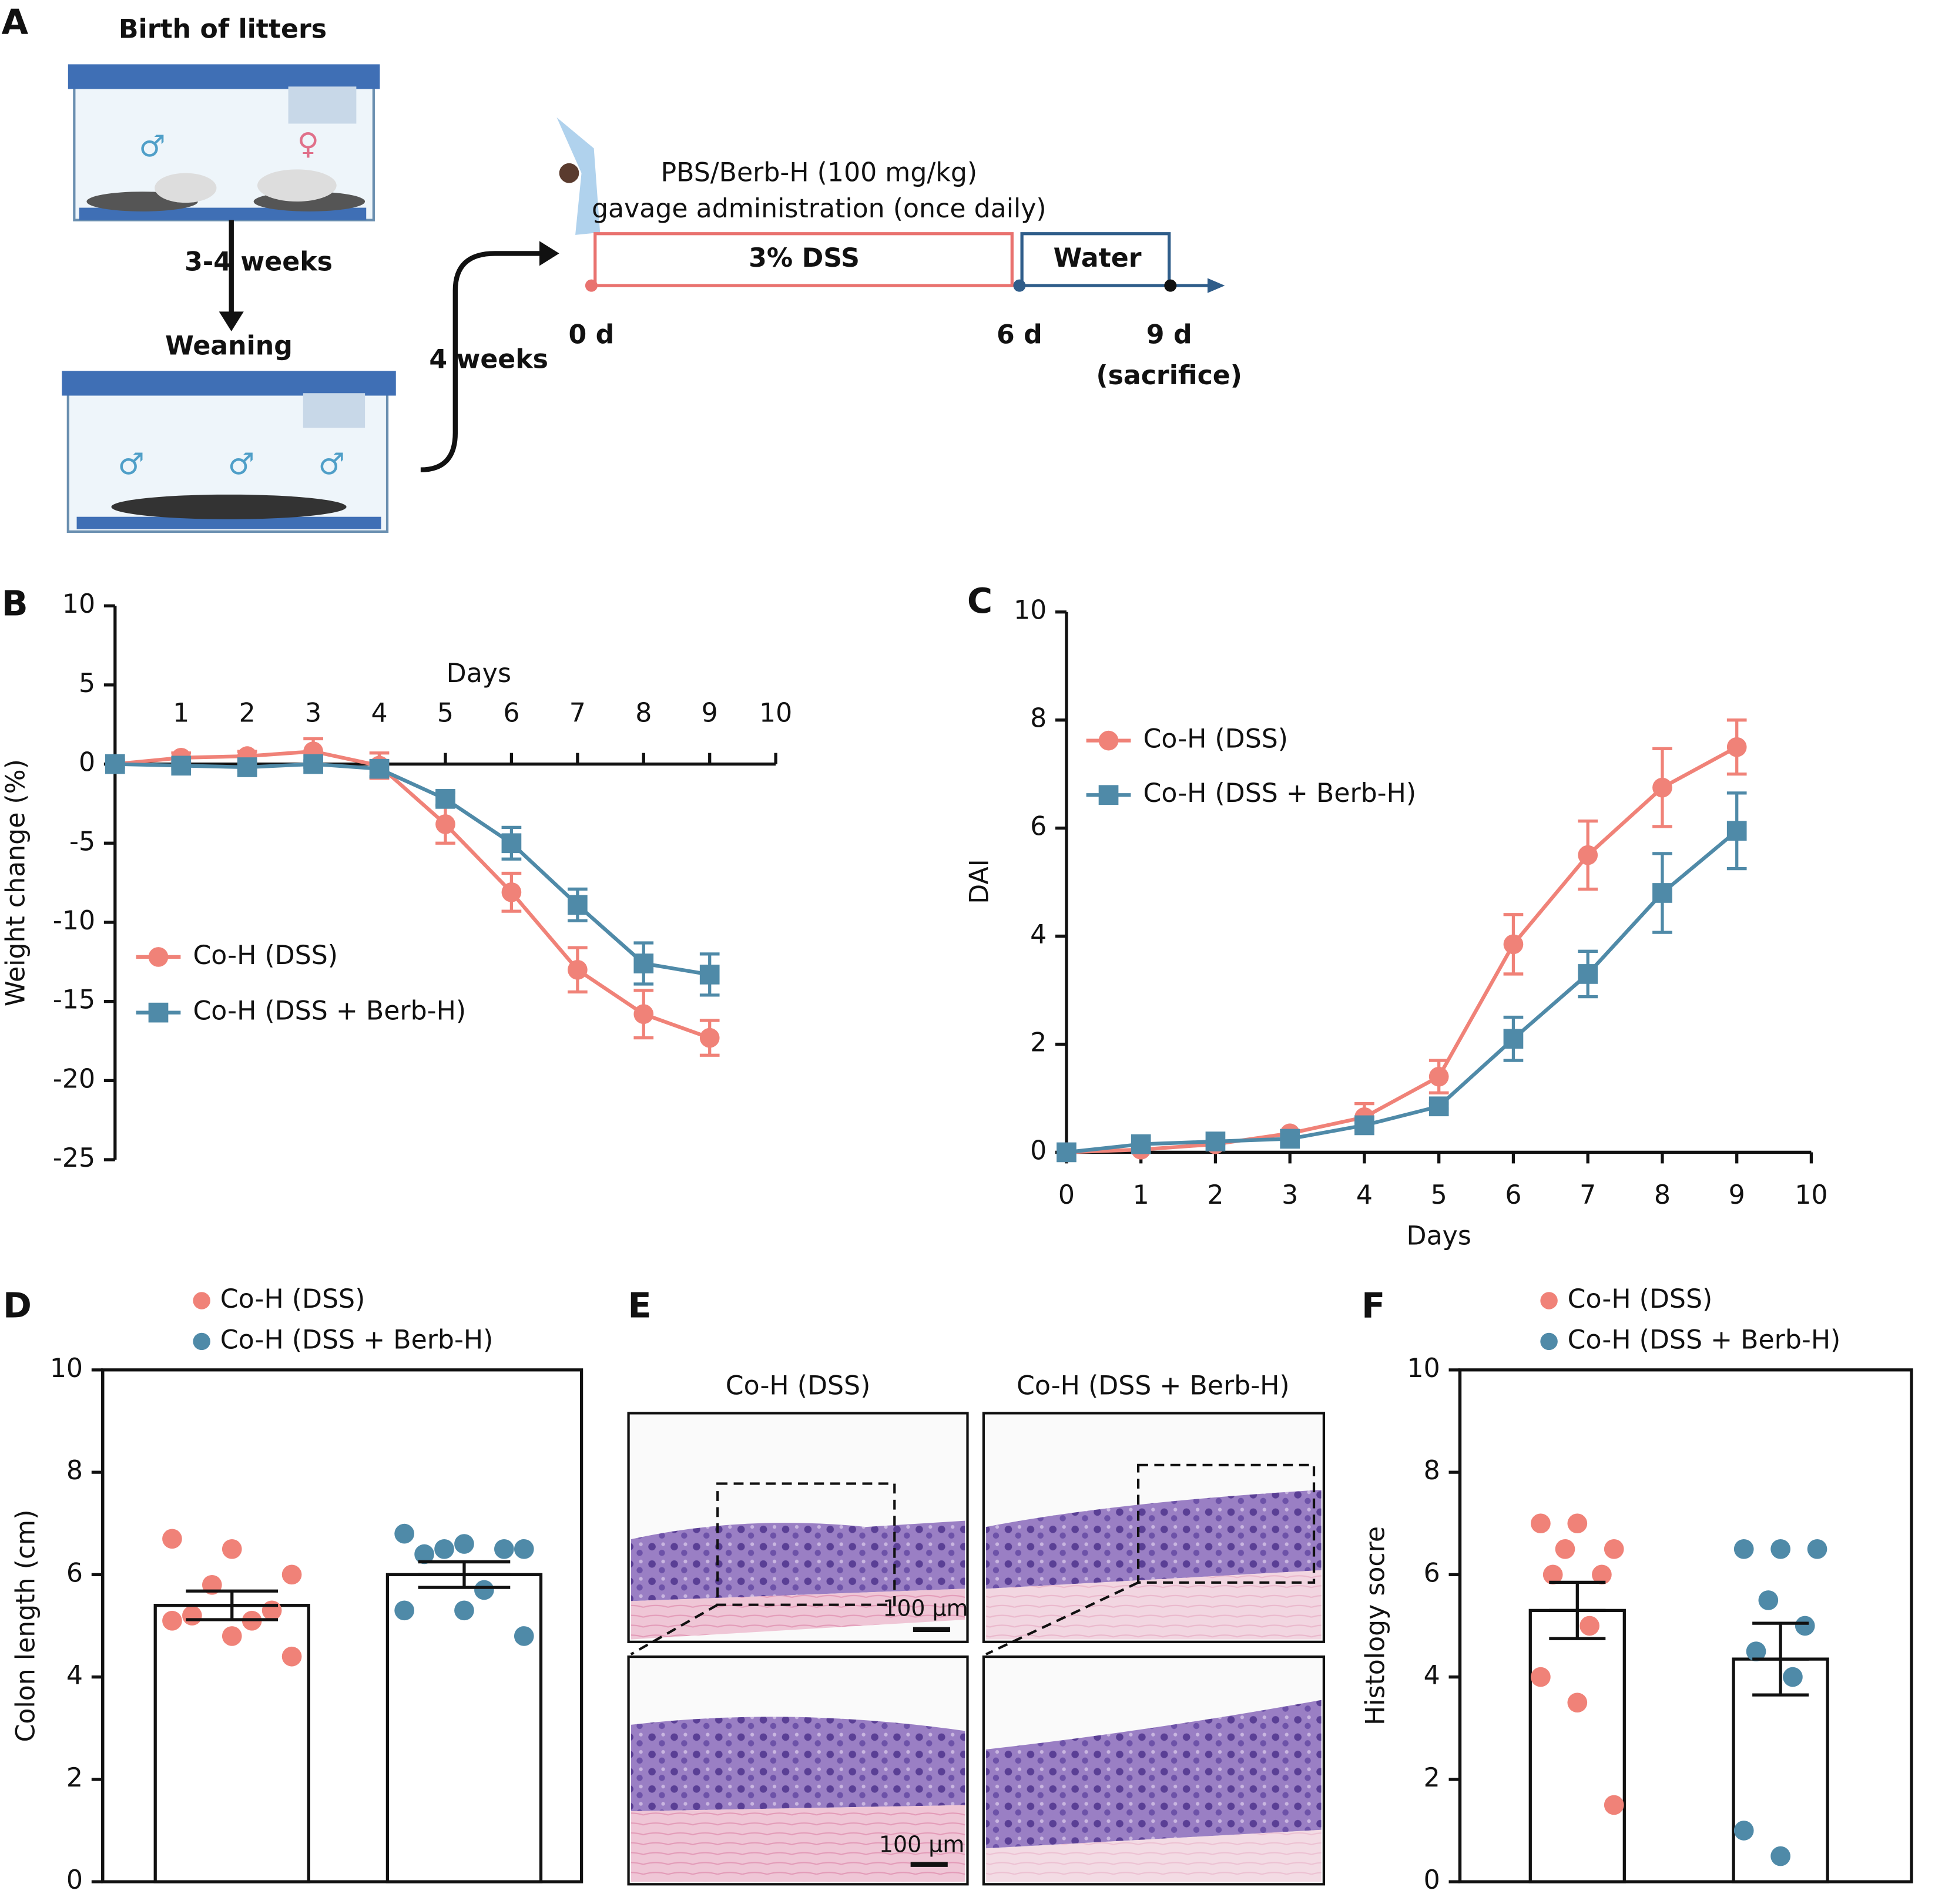 Image resolution: width=1935 pixels, height=1904 pixels. What do you see at coordinates (799, 1386) in the screenshot?
I see `image-title: Co-H (DSS)` at bounding box center [799, 1386].